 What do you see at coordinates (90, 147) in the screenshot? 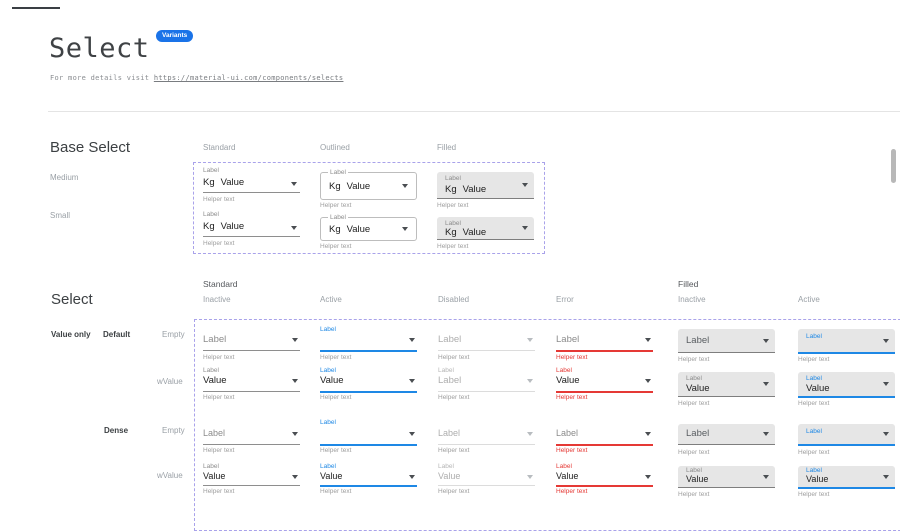
I see `base-select-heading: Base Select` at bounding box center [90, 147].